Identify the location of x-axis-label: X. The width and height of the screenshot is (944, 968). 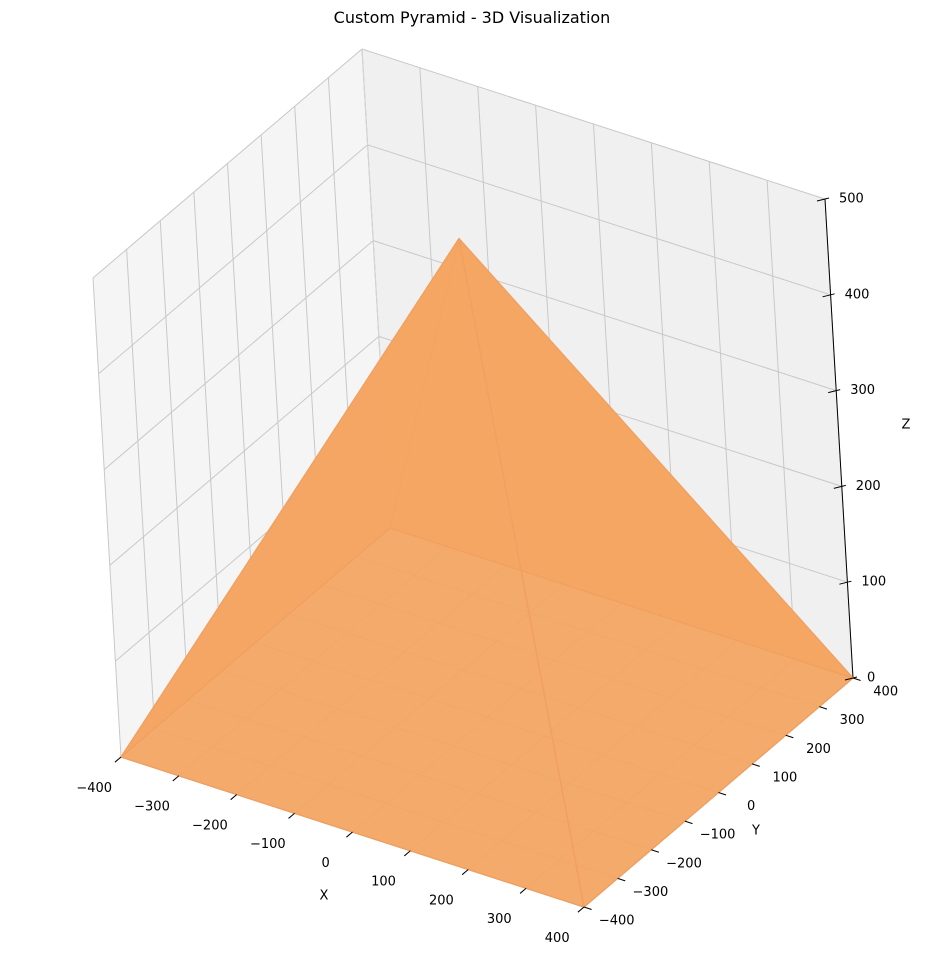
(324, 896).